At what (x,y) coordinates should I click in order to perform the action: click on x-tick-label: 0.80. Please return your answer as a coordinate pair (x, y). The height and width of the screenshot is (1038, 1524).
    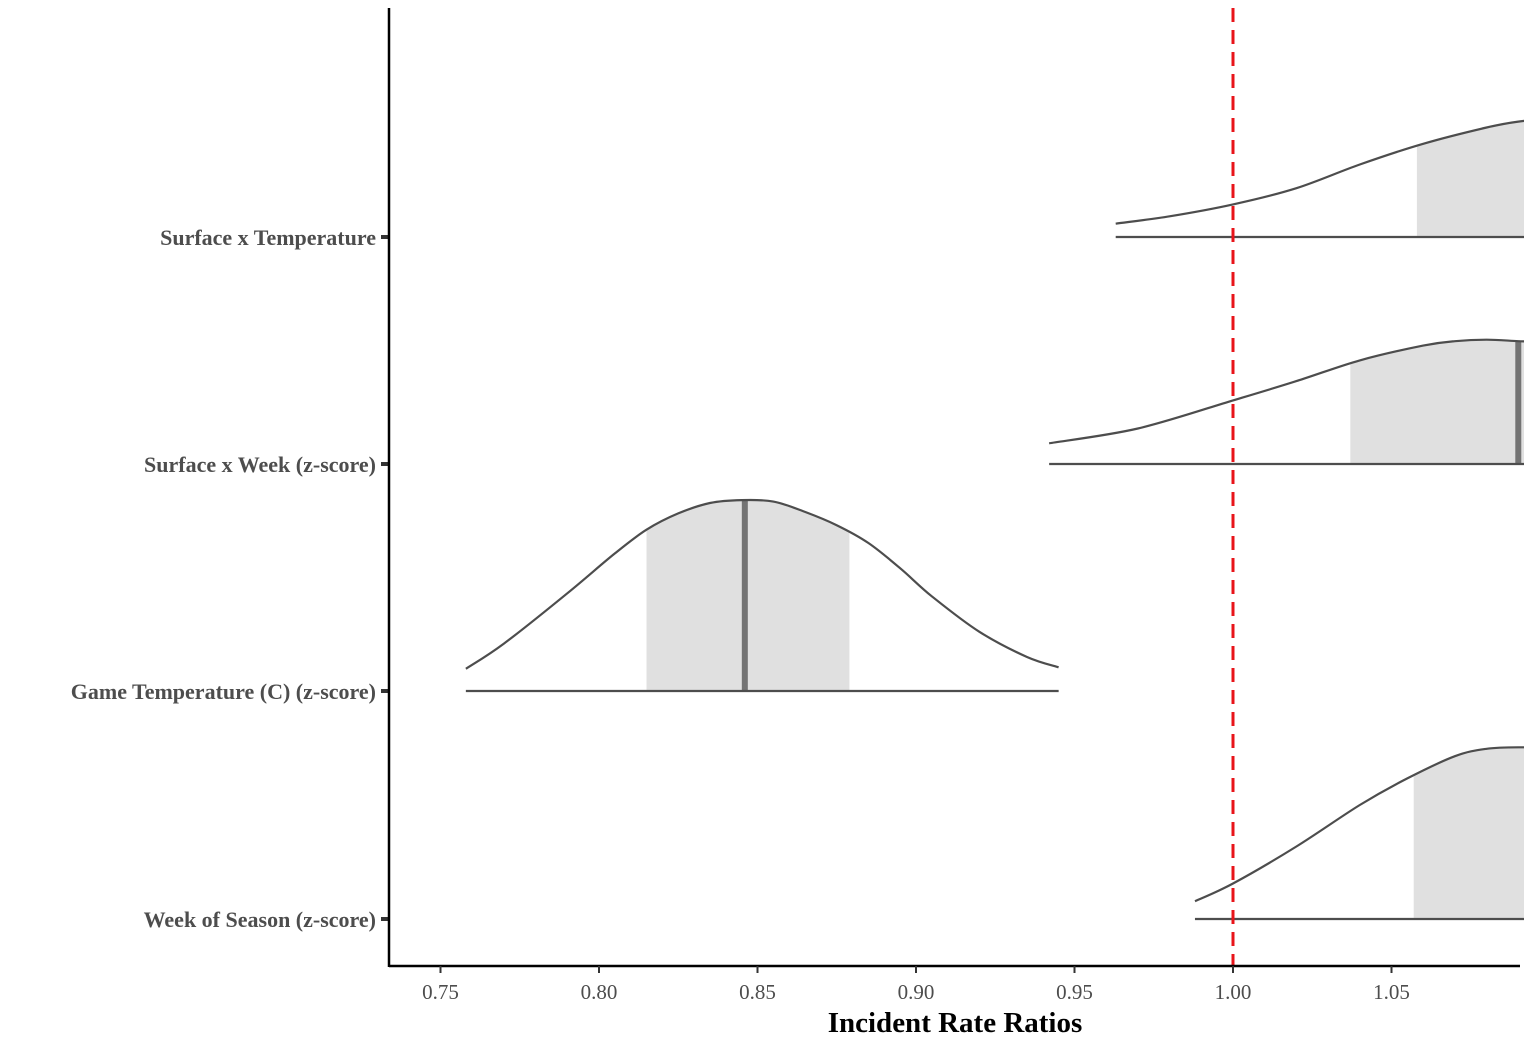
    Looking at the image, I should click on (599, 992).